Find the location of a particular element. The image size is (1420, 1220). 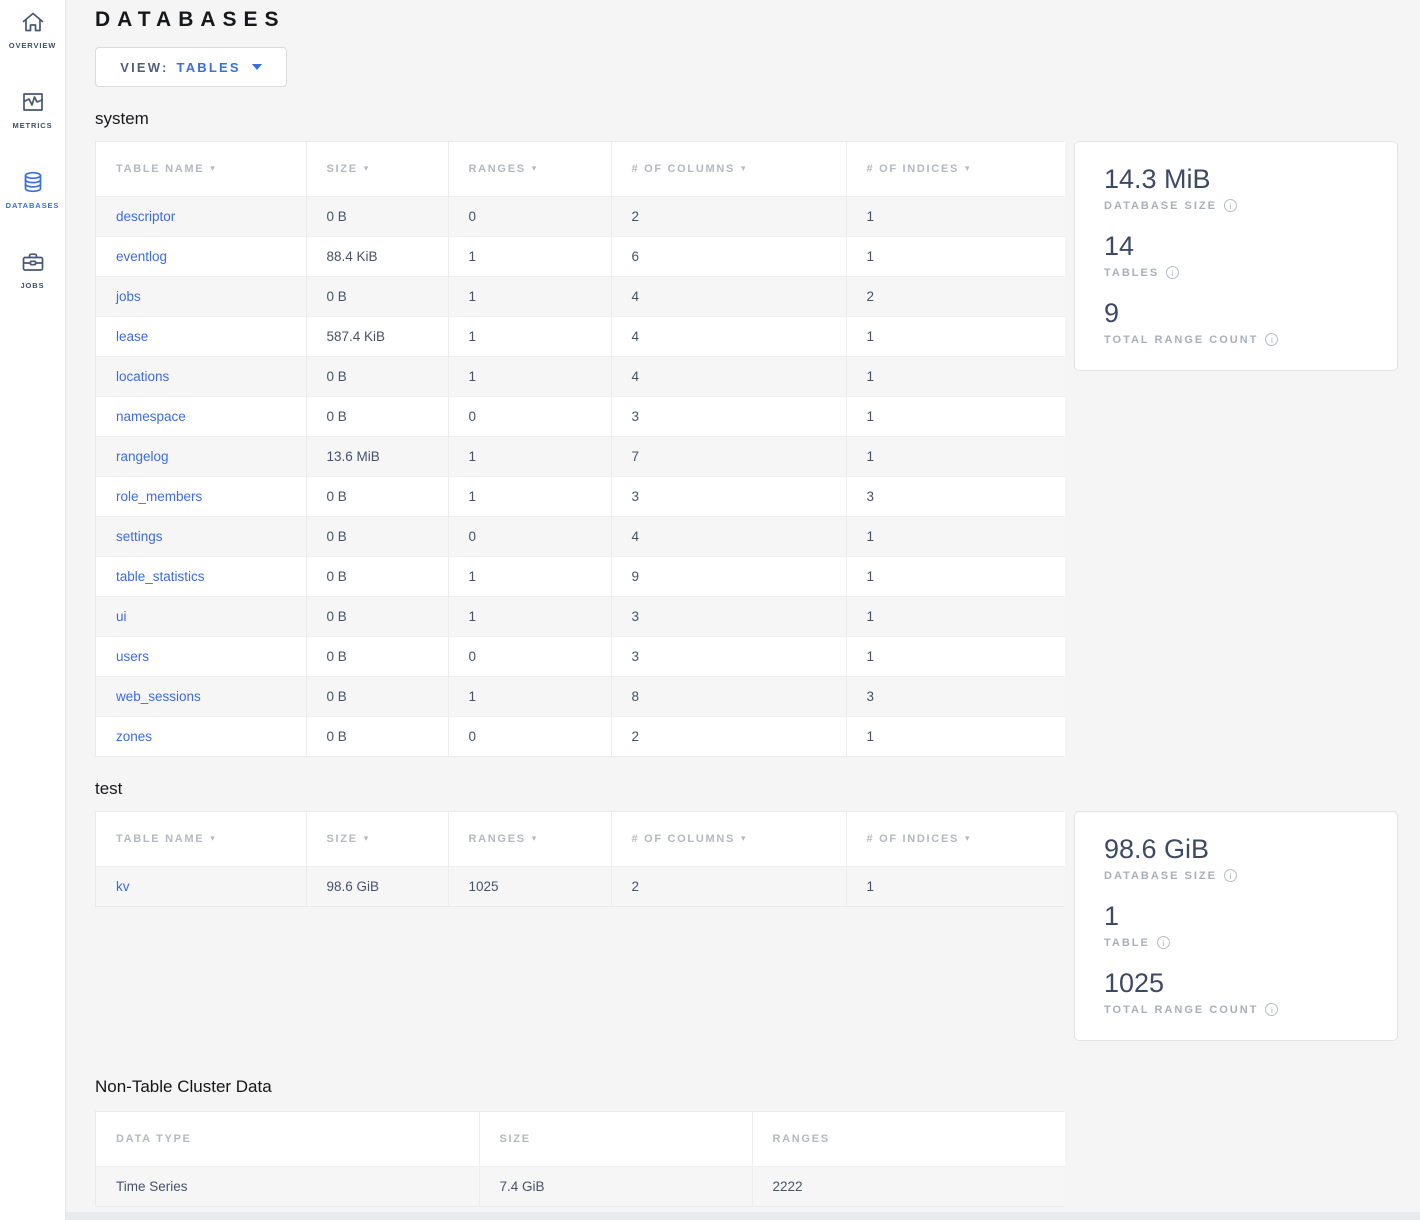

stat-value: 14.3 MiB is located at coordinates (1157, 179).